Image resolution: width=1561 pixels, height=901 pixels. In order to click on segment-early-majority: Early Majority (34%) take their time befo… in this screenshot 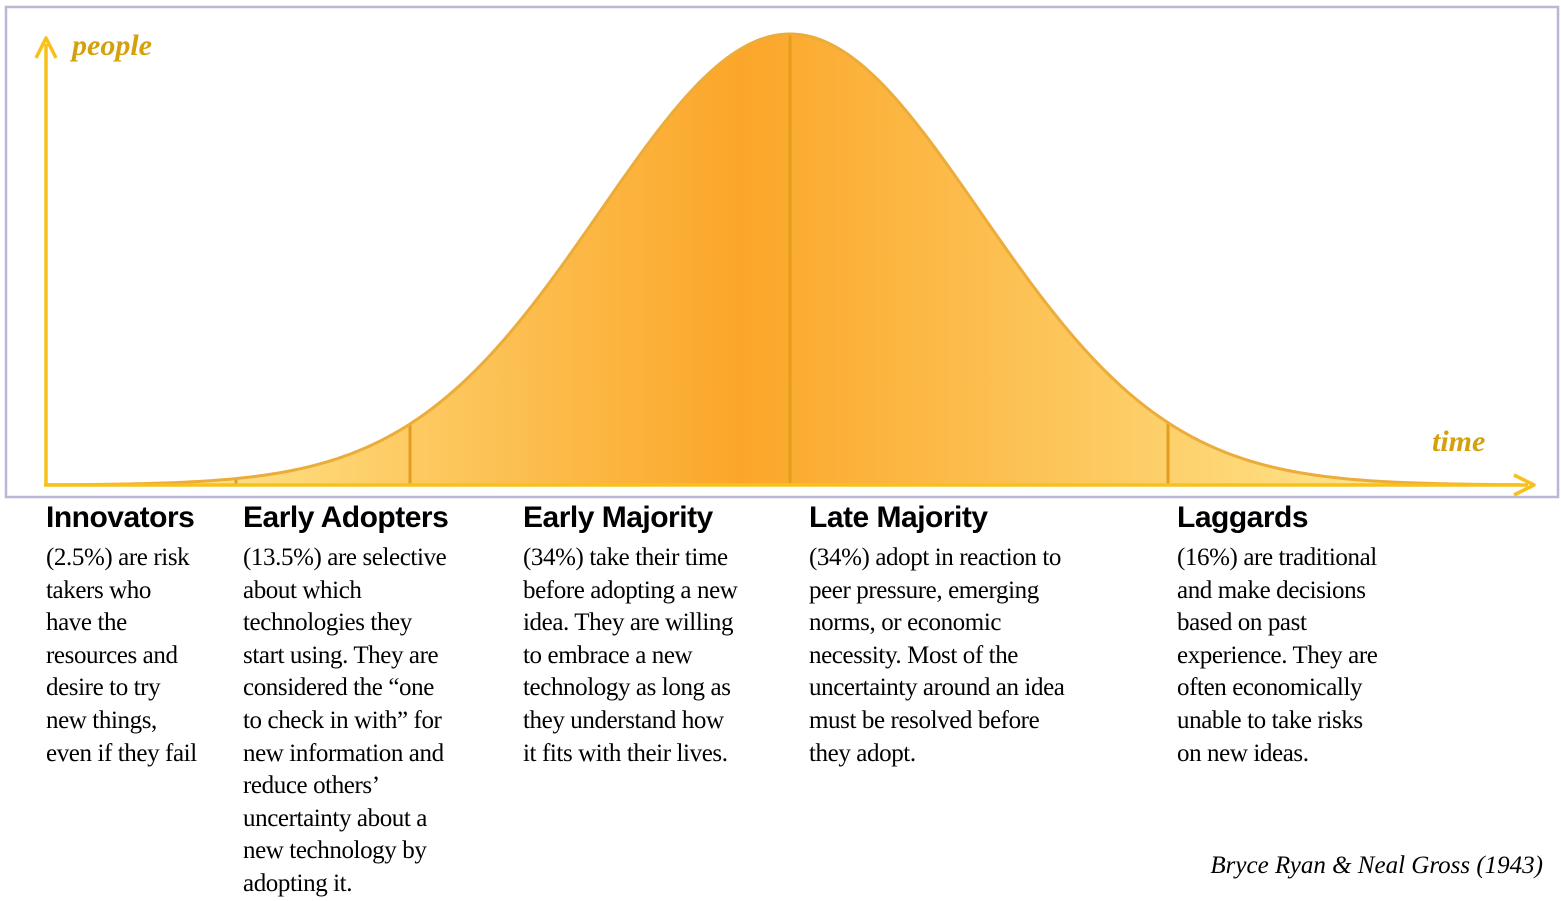, I will do `click(630, 635)`.